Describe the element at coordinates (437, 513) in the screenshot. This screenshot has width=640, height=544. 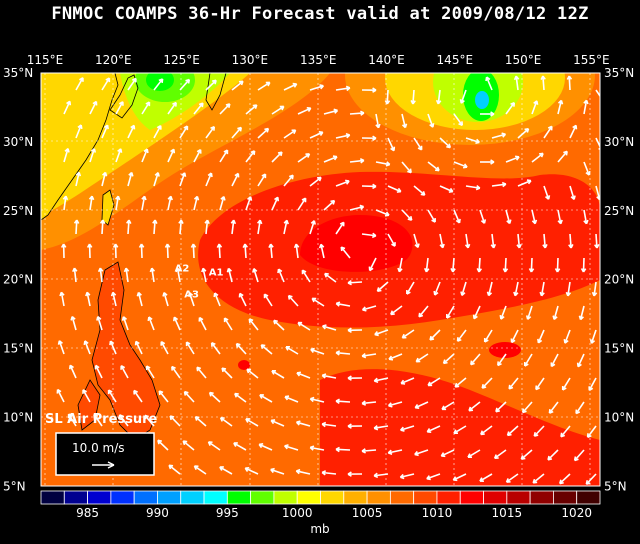
I see `colorbar-label: 1010` at that location.